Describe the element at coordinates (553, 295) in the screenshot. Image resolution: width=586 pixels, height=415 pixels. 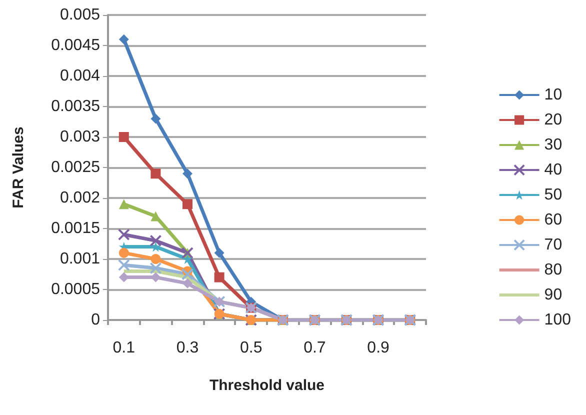
I see `legend-label: 90` at that location.